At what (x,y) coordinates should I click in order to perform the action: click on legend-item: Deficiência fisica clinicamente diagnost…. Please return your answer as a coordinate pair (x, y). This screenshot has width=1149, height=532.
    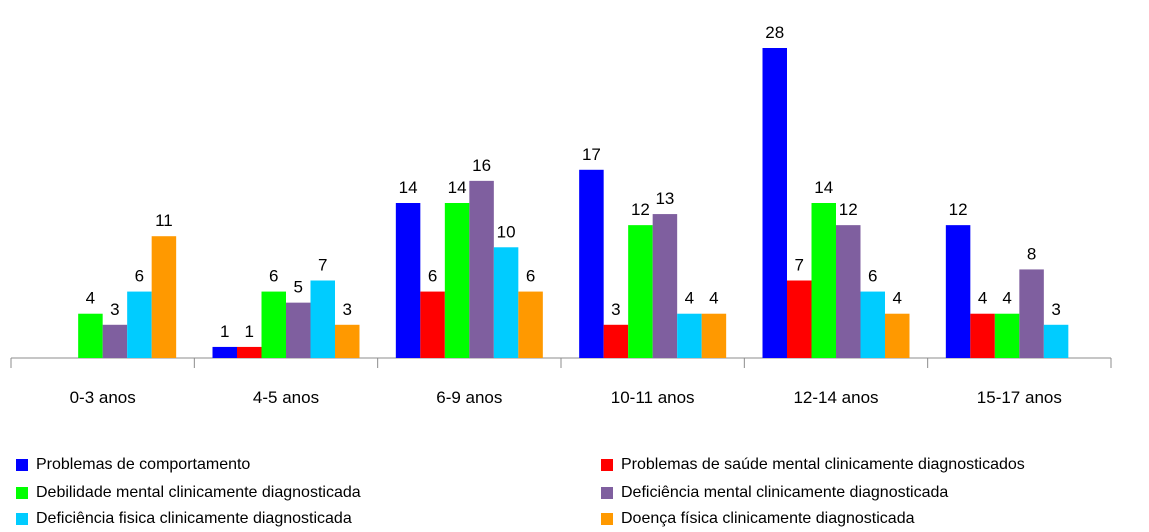
    Looking at the image, I should click on (184, 519).